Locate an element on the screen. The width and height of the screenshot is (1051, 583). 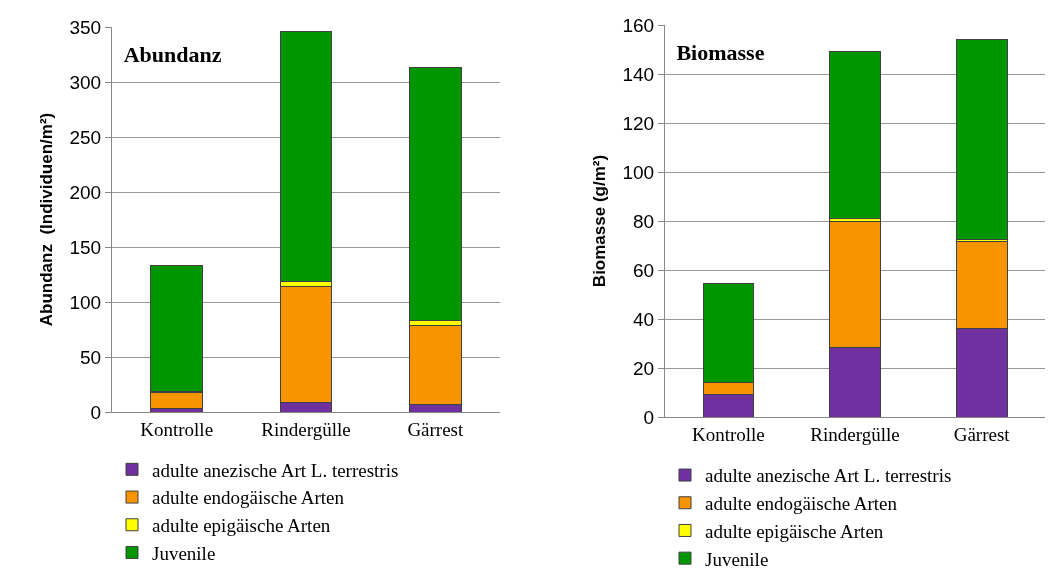
y-tick-label: 160 is located at coordinates (638, 25).